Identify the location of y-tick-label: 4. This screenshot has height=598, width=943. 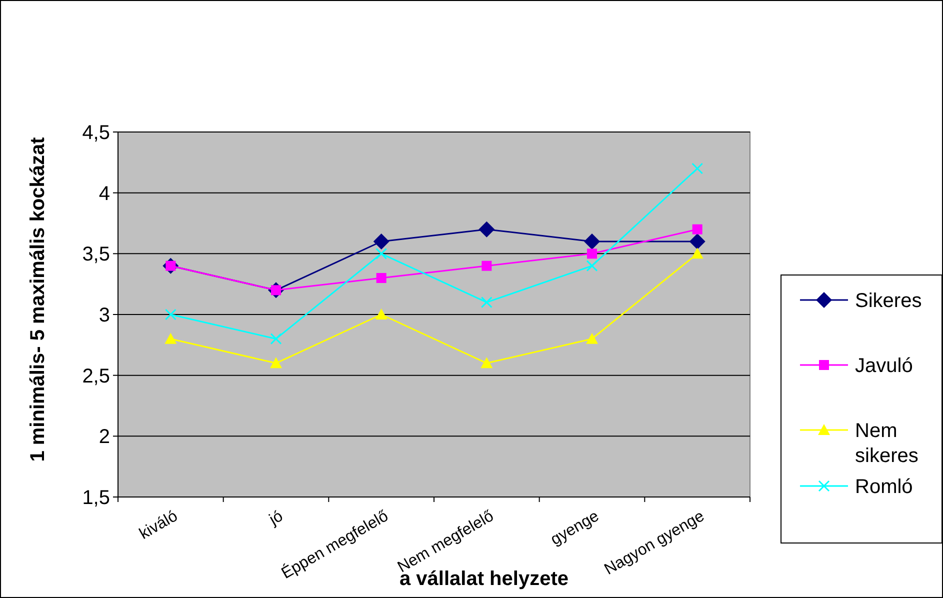
(104, 193).